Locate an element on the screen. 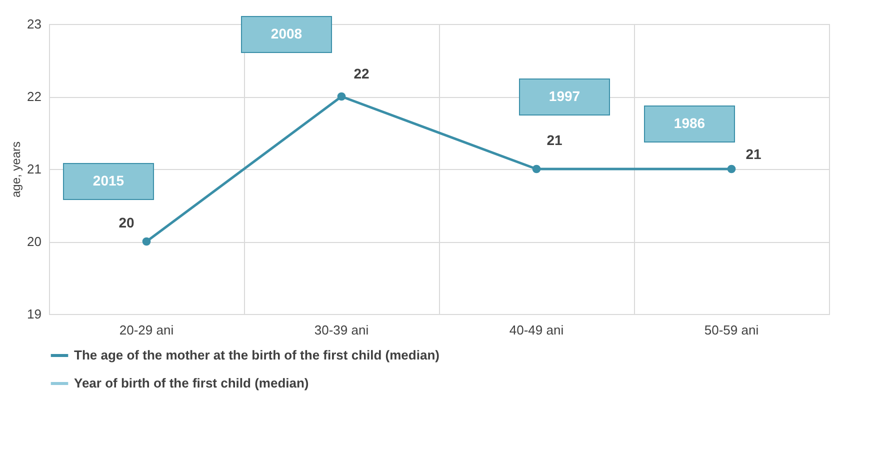 The width and height of the screenshot is (887, 450). y-tick-label: 20 is located at coordinates (34, 241).